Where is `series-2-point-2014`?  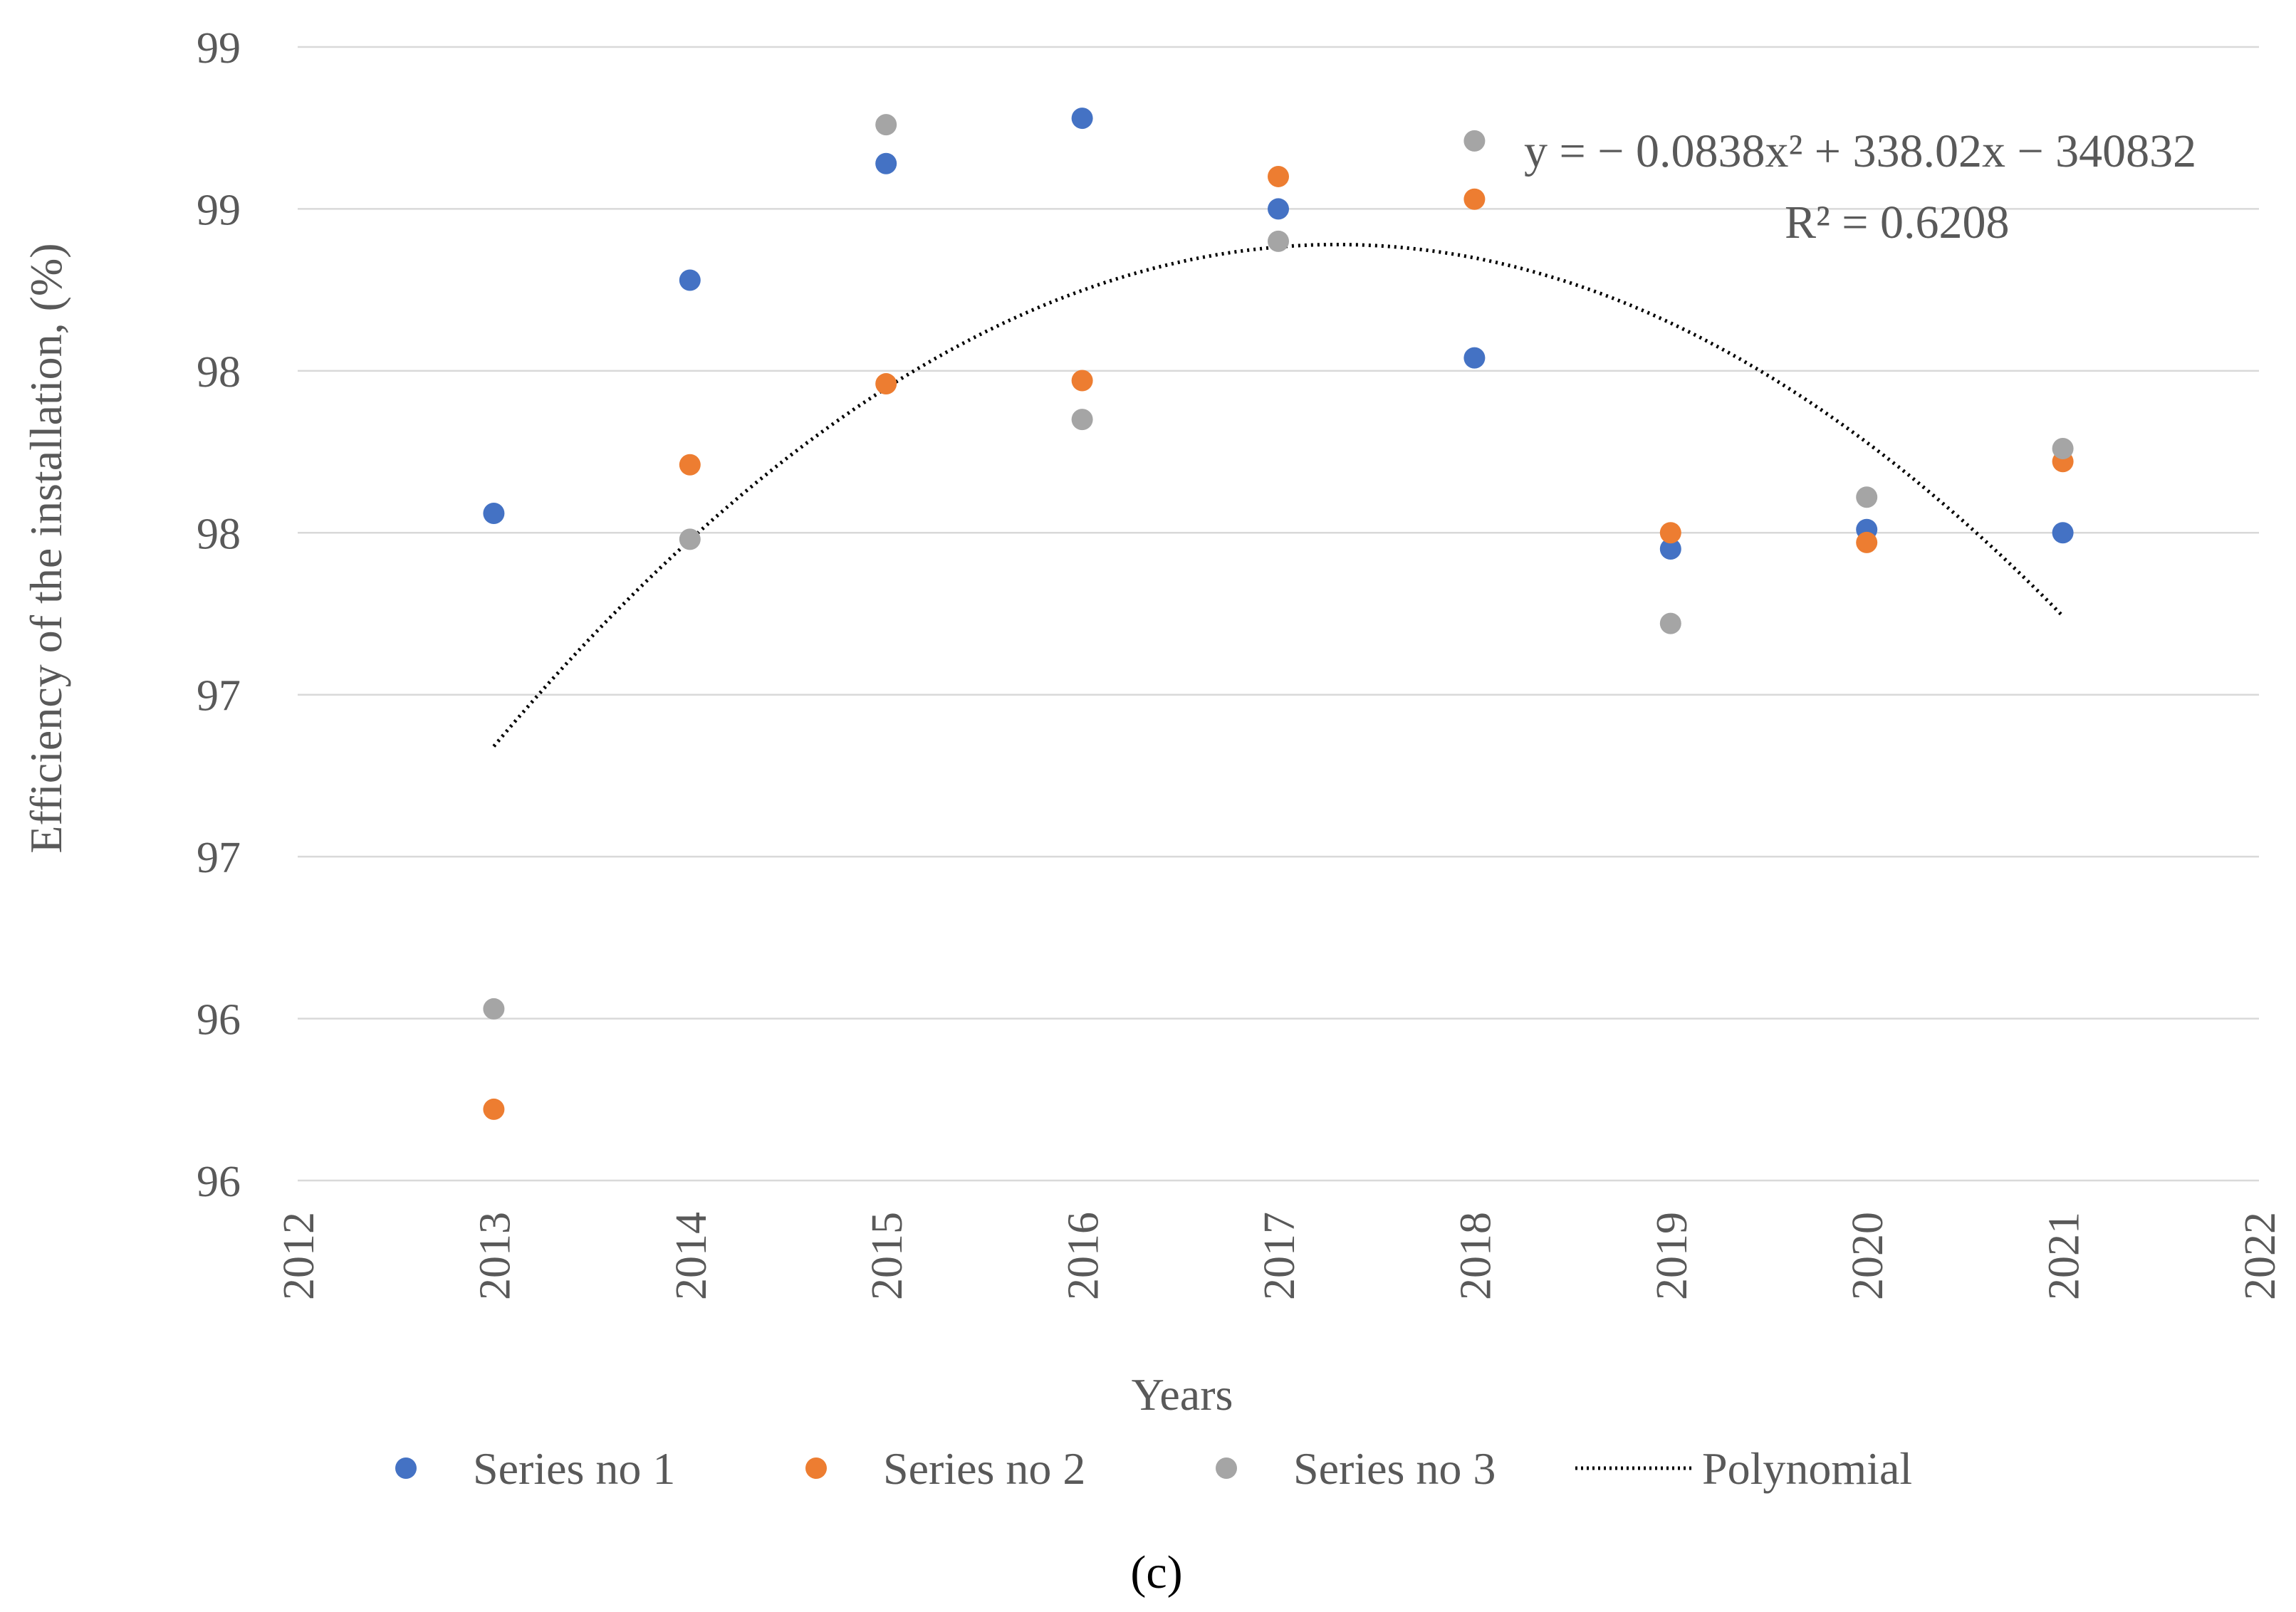
series-2-point-2014 is located at coordinates (690, 465).